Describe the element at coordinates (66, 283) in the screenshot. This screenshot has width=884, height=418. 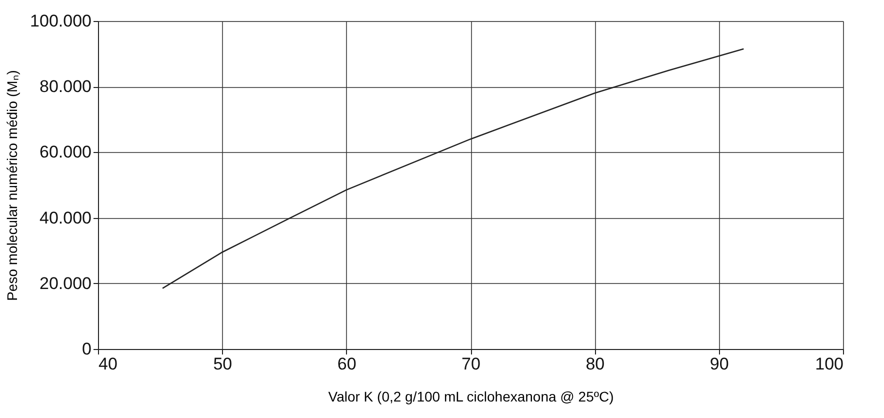
I see `y-tick-label: 20.000` at that location.